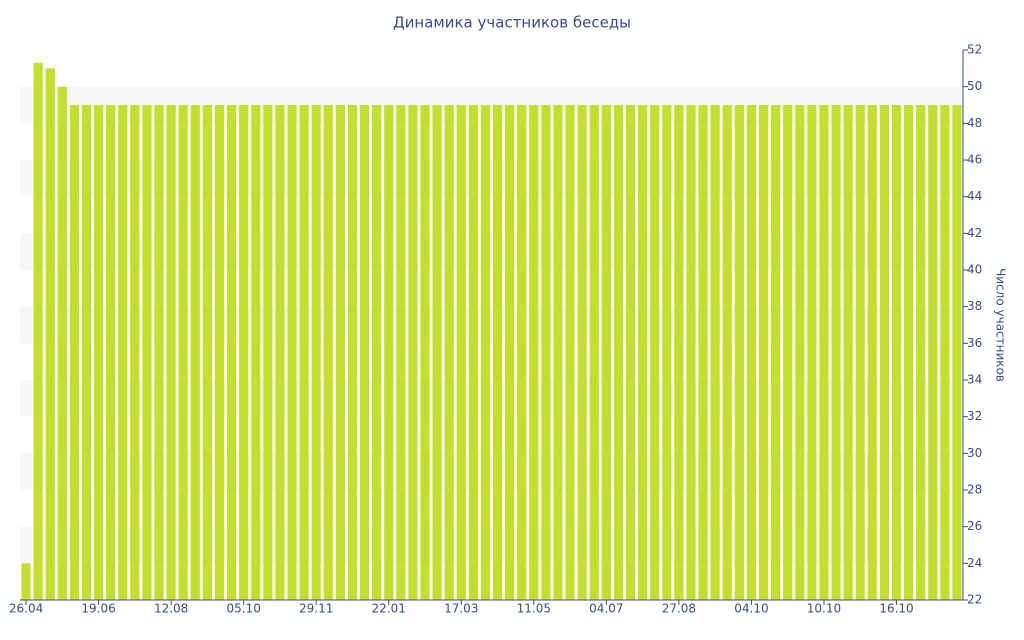 This screenshot has width=1024, height=640. What do you see at coordinates (606, 609) in the screenshot?
I see `x-tick-label: 04.07` at bounding box center [606, 609].